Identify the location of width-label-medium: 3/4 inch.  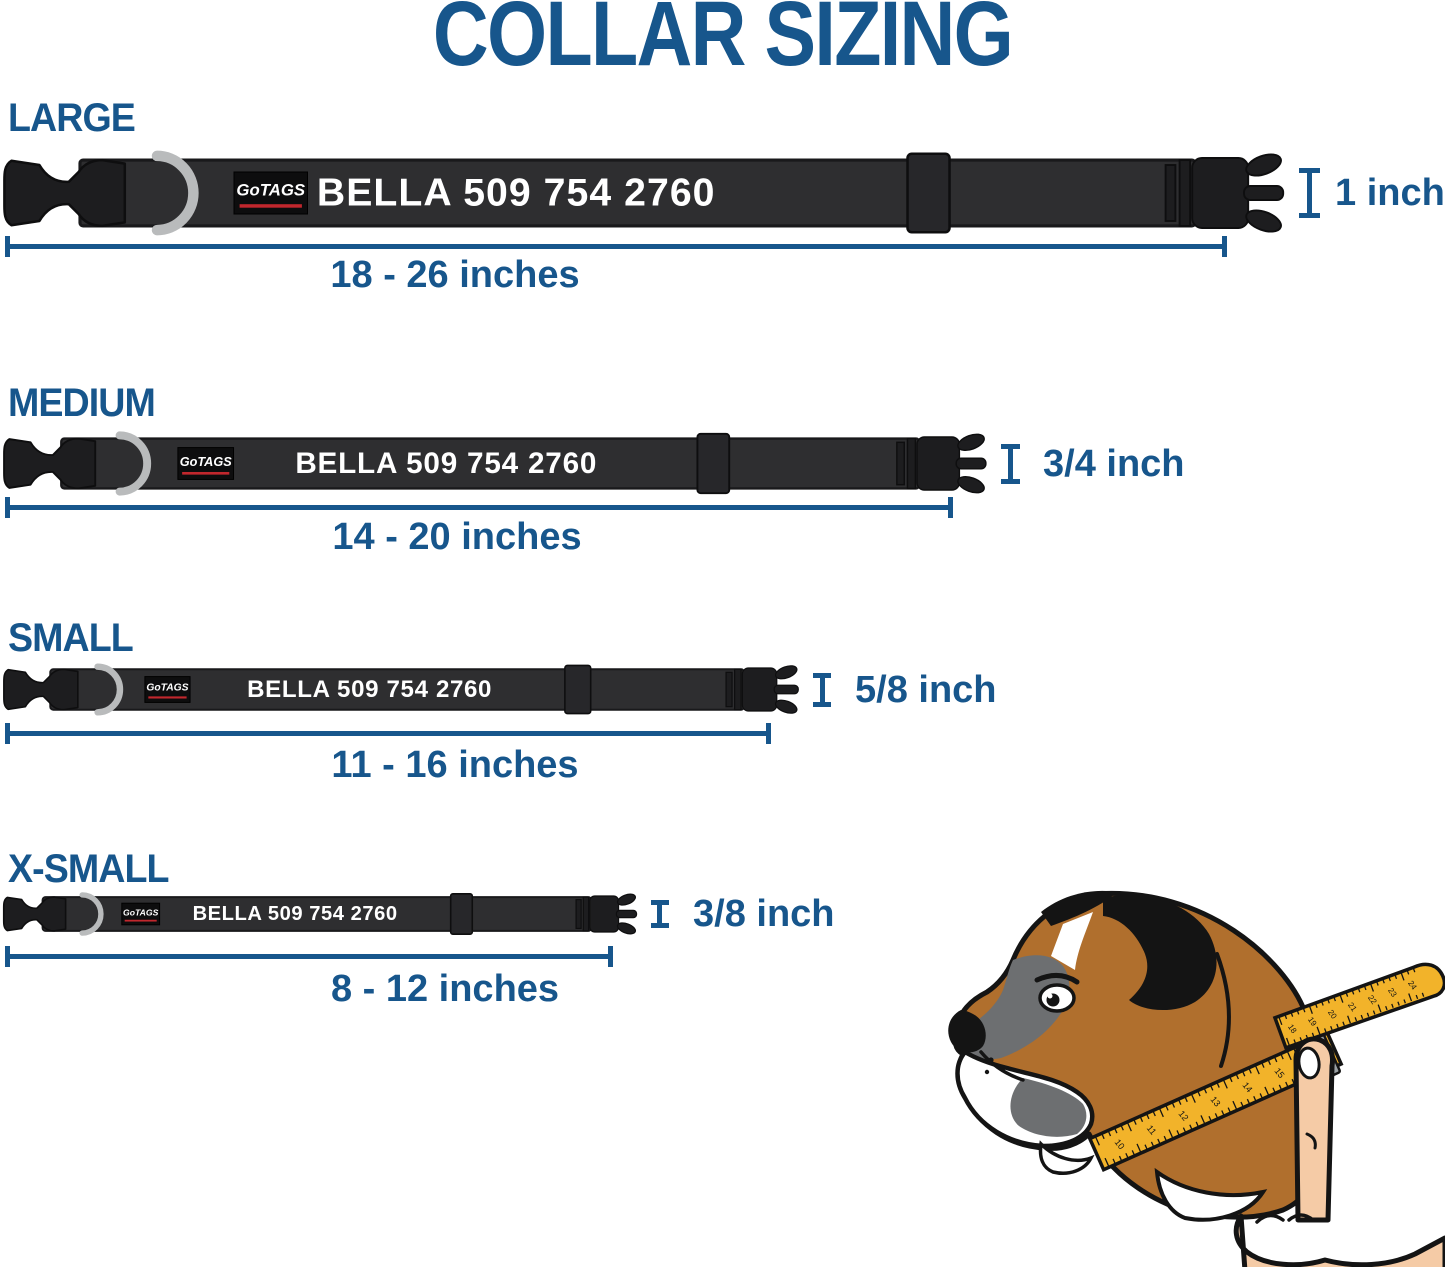
(1114, 463).